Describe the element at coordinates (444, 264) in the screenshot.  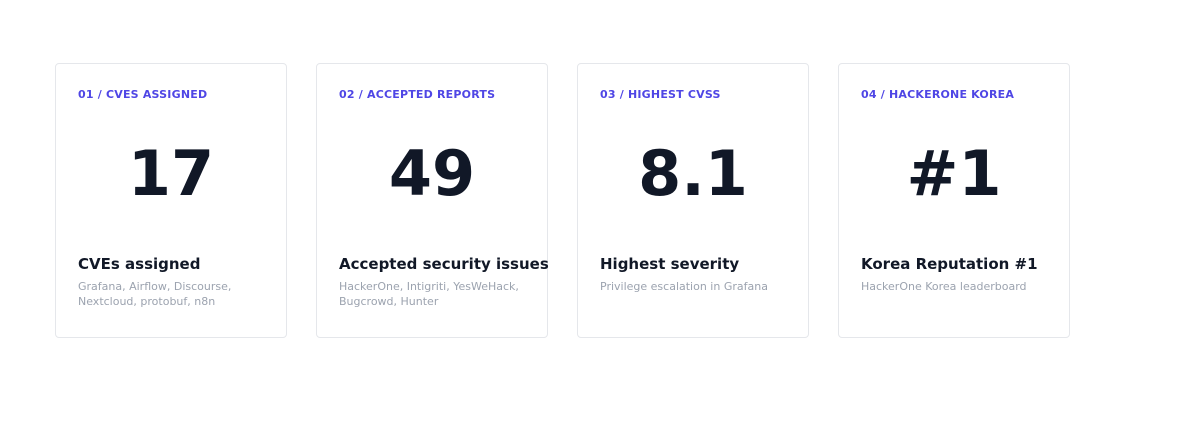
I see `stat-title: Accepted security issues` at that location.